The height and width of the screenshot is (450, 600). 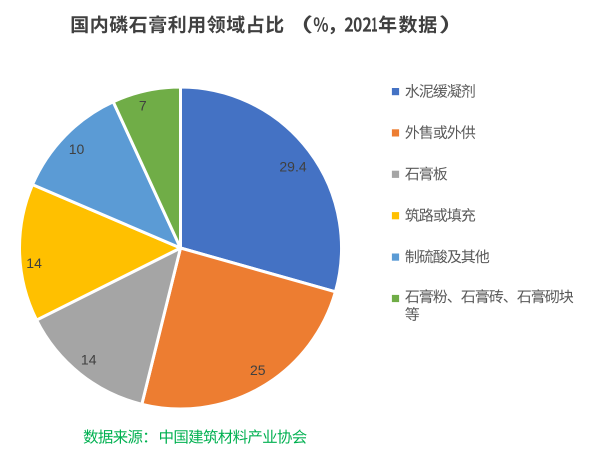 What do you see at coordinates (77, 149) in the screenshot?
I see `svg-text: 10` at bounding box center [77, 149].